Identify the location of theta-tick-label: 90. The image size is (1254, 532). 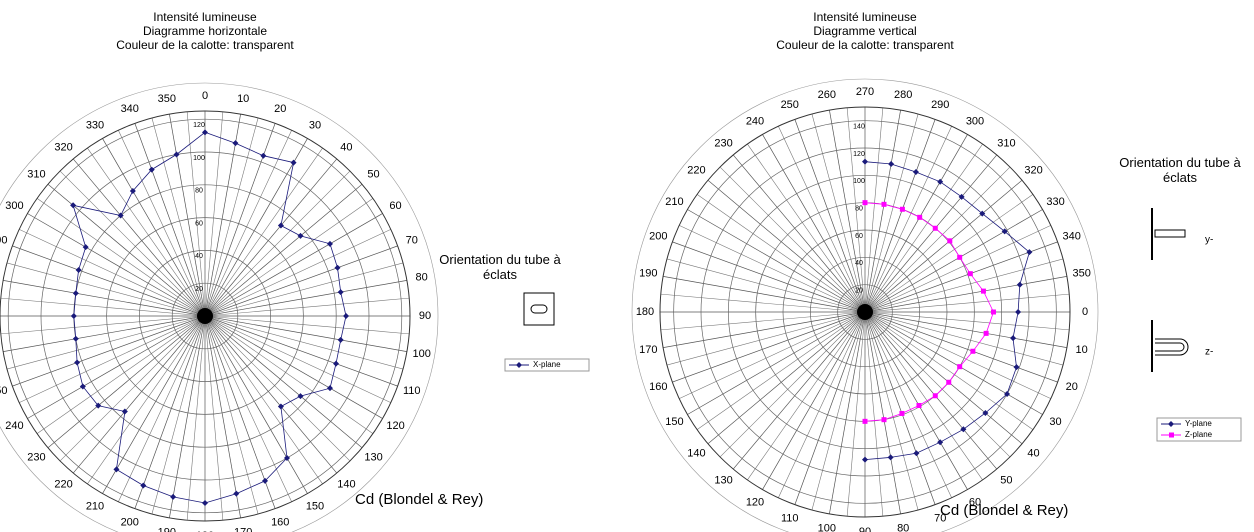
(425, 316).